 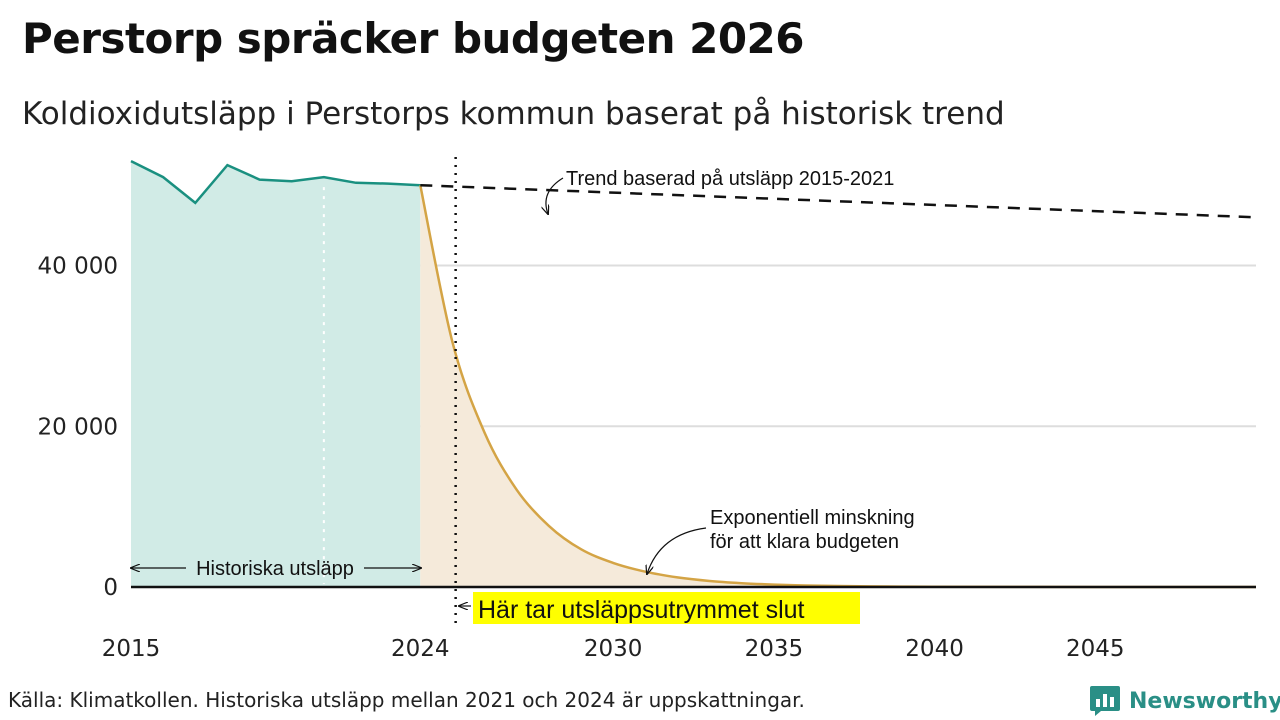 What do you see at coordinates (555, 195) in the screenshot?
I see `trend-annotation-arrow` at bounding box center [555, 195].